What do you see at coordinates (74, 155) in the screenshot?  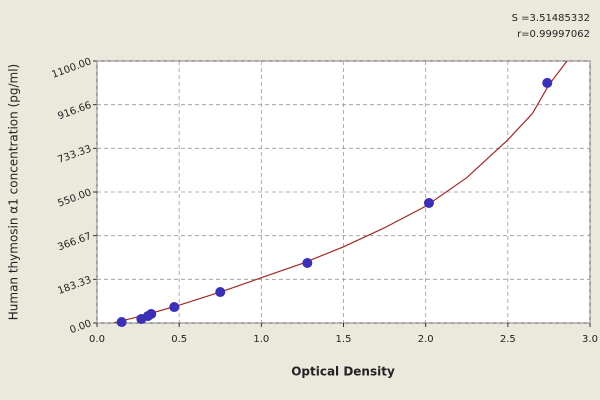 I see `y-tick-label: 733.33` at bounding box center [74, 155].